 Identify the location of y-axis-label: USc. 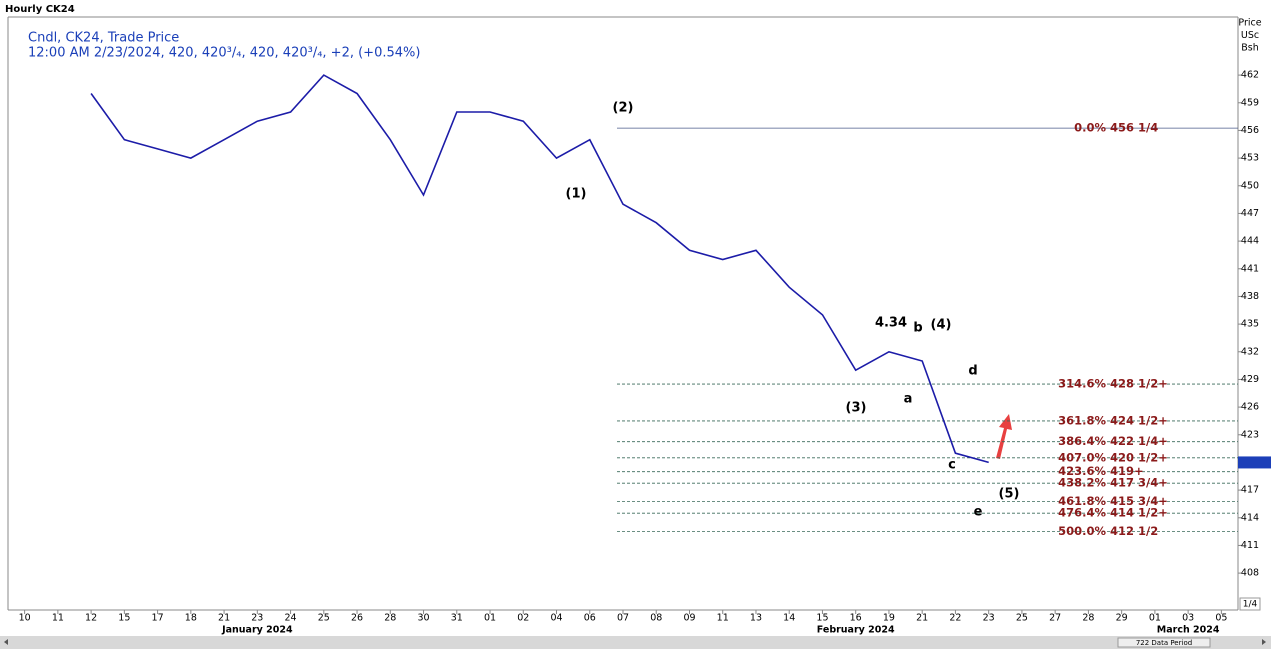
(1250, 35).